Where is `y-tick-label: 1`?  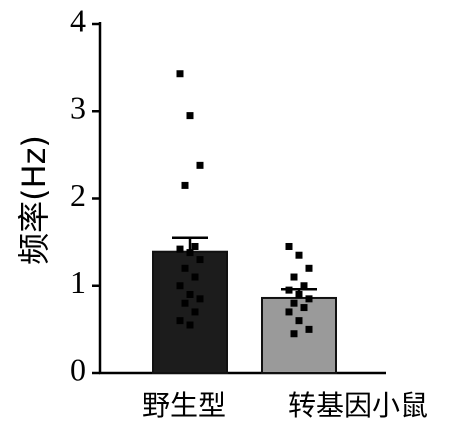
y-tick-label: 1 is located at coordinates (78, 282).